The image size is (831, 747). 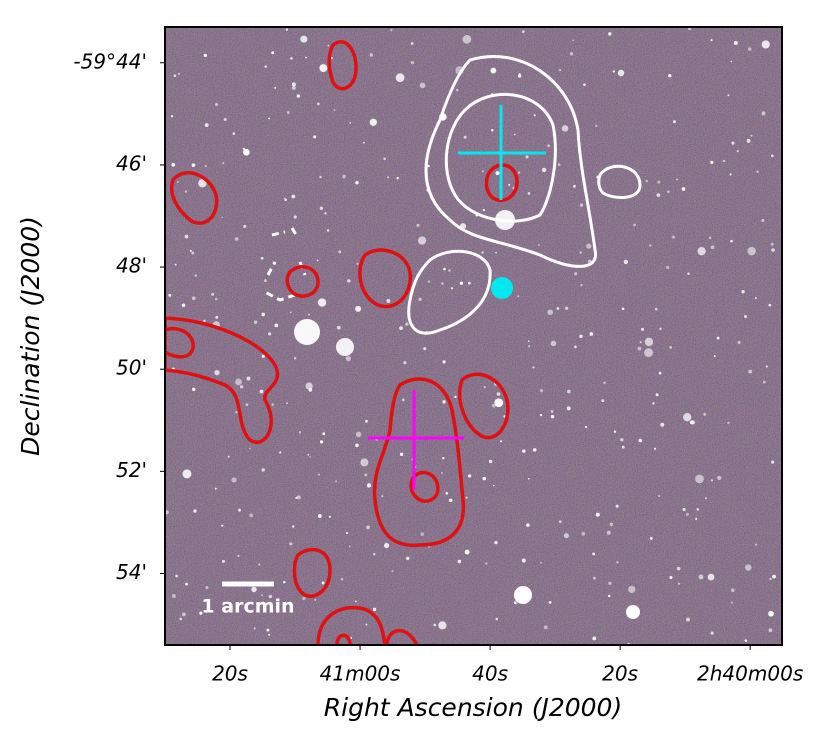 What do you see at coordinates (490, 674) in the screenshot?
I see `x-tick-label: 40s` at bounding box center [490, 674].